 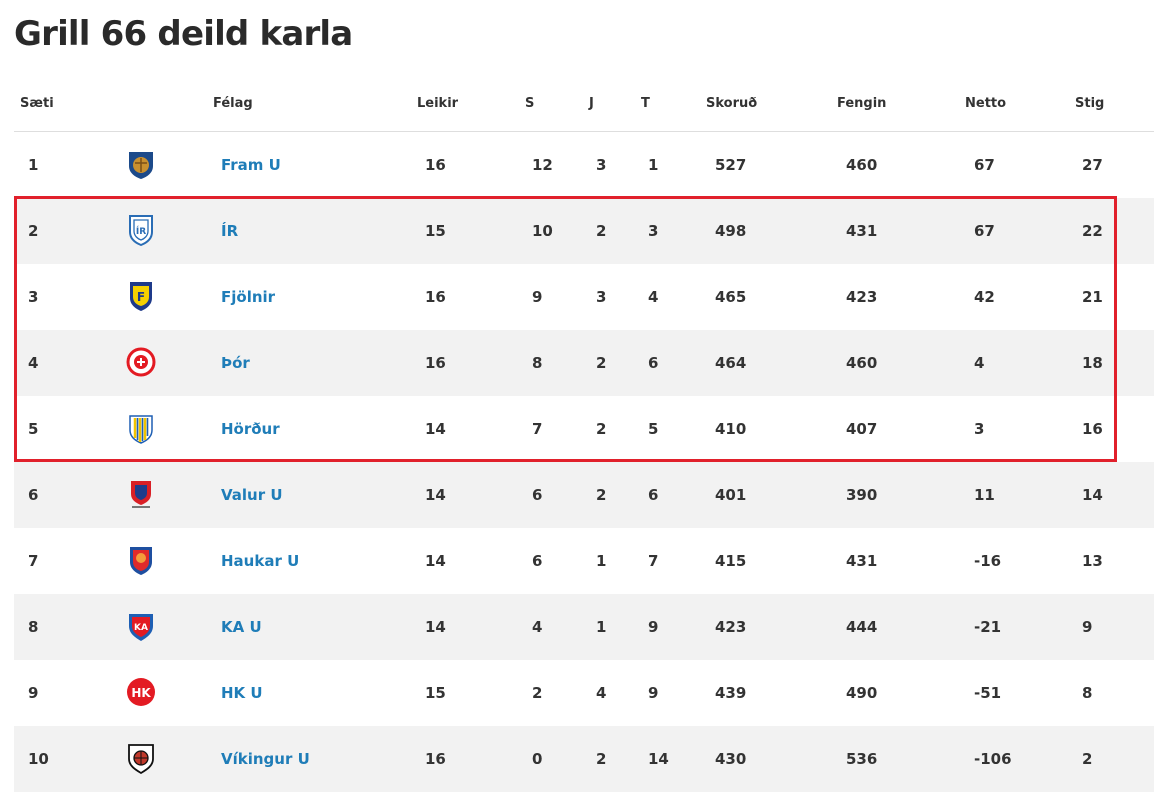 What do you see at coordinates (862, 231) in the screenshot?
I see `conceded-cell: 431` at bounding box center [862, 231].